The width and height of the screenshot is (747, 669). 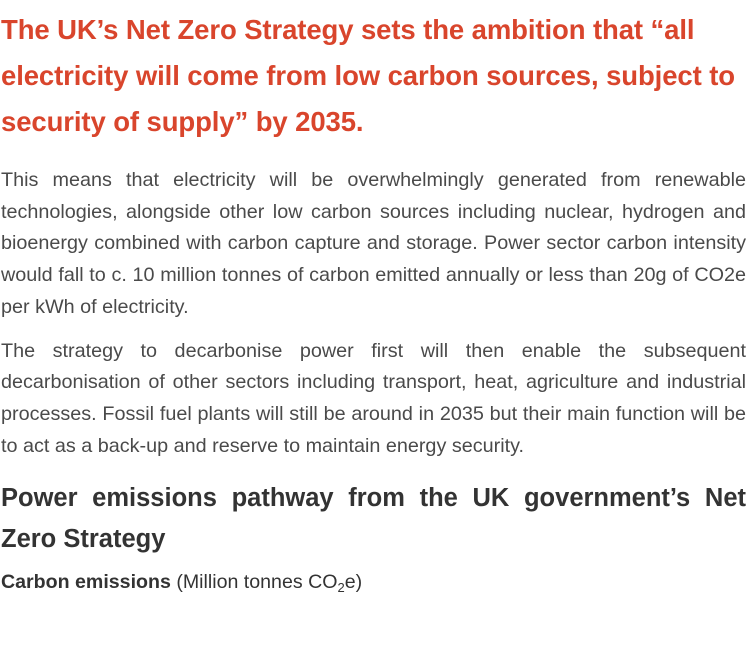 I want to click on y-axis-caption-unit-subscript: 2, so click(x=341, y=588).